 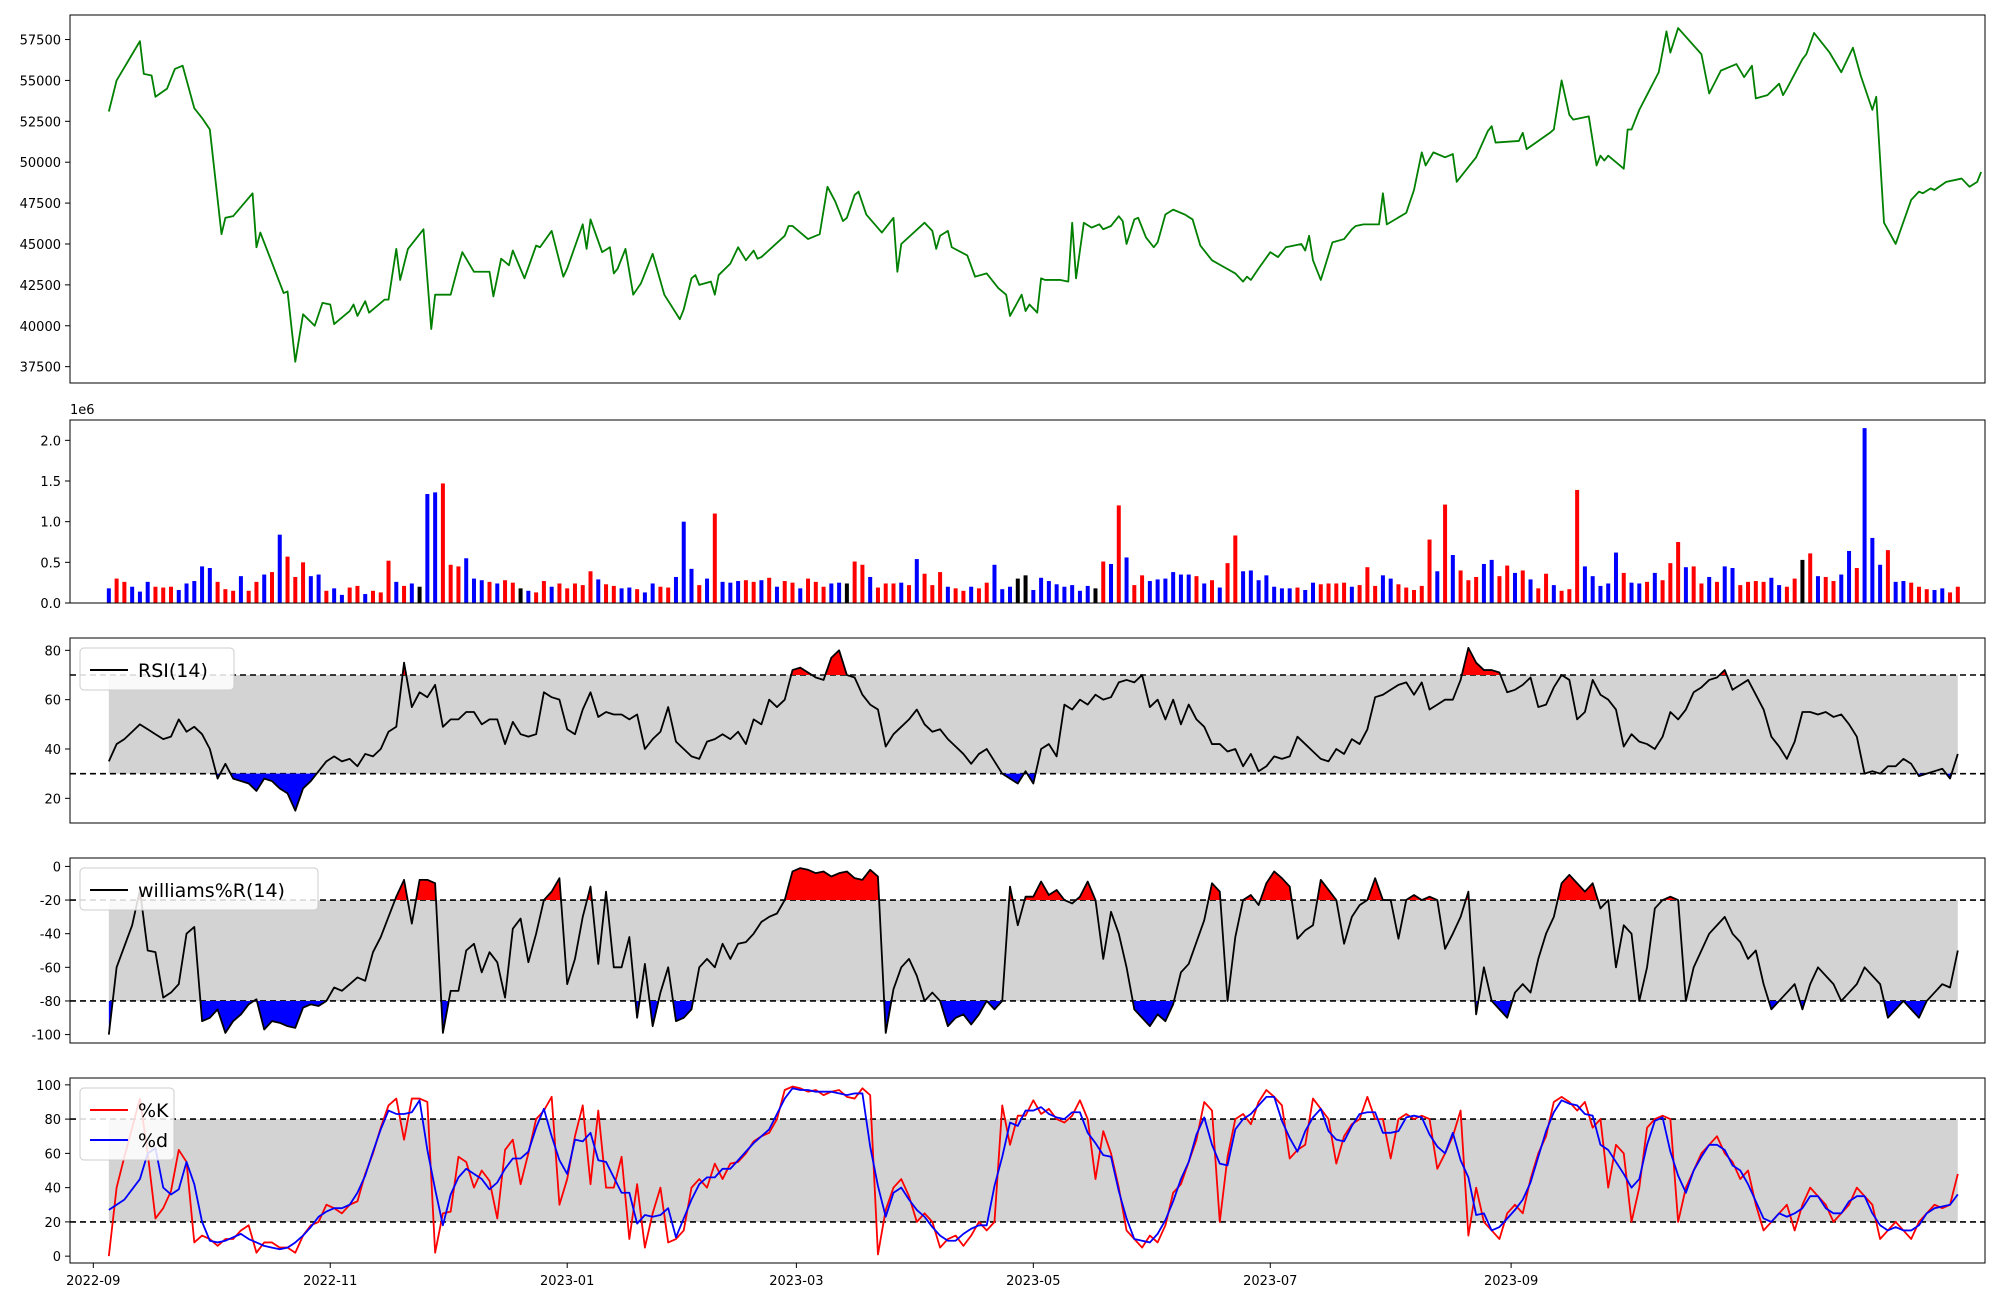 I want to click on d-line, so click(x=1033, y=1169).